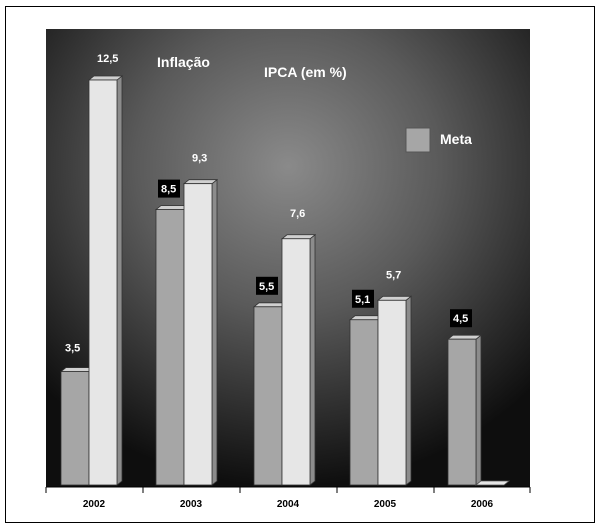 The image size is (596, 524). I want to click on legend-label-meta: Meta, so click(456, 139).